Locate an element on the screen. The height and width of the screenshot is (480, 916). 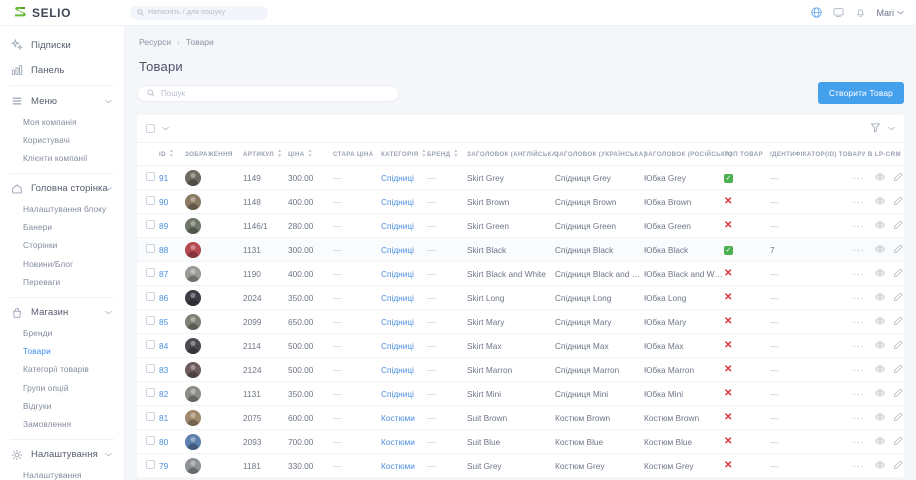
sidebar-item-advantages: Переваги is located at coordinates (42, 281).